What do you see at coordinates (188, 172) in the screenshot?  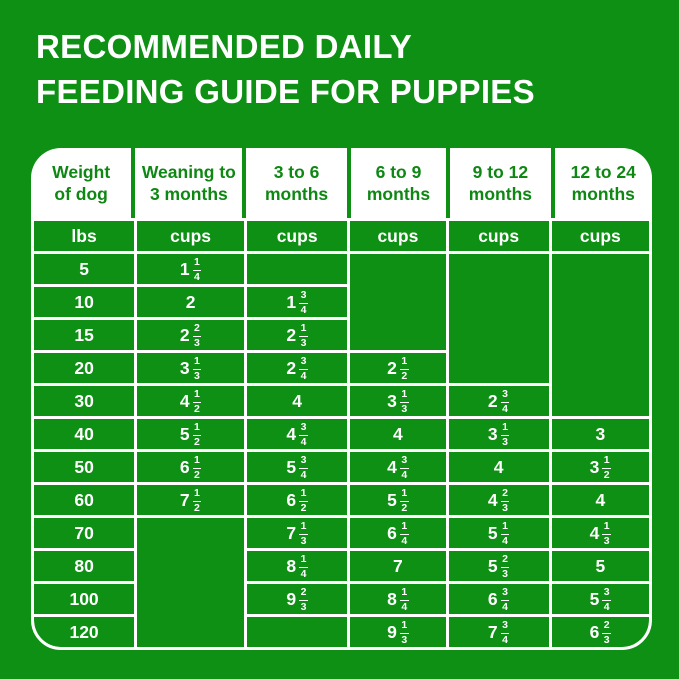 I see `column-header-line: Weaning to` at bounding box center [188, 172].